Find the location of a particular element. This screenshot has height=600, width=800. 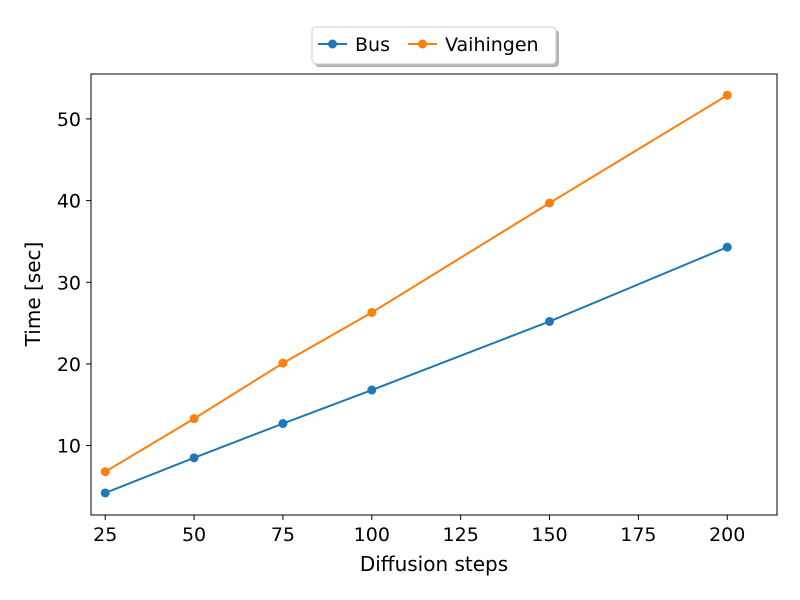

y-tick-label: 40 is located at coordinates (69, 202).